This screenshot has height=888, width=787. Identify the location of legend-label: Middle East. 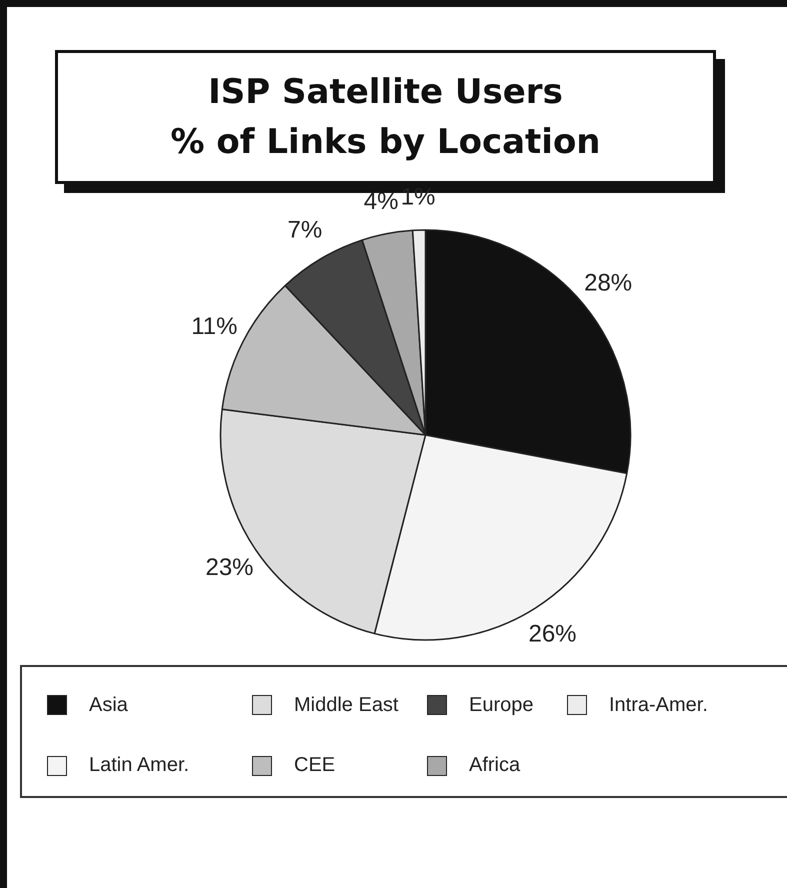
(346, 705).